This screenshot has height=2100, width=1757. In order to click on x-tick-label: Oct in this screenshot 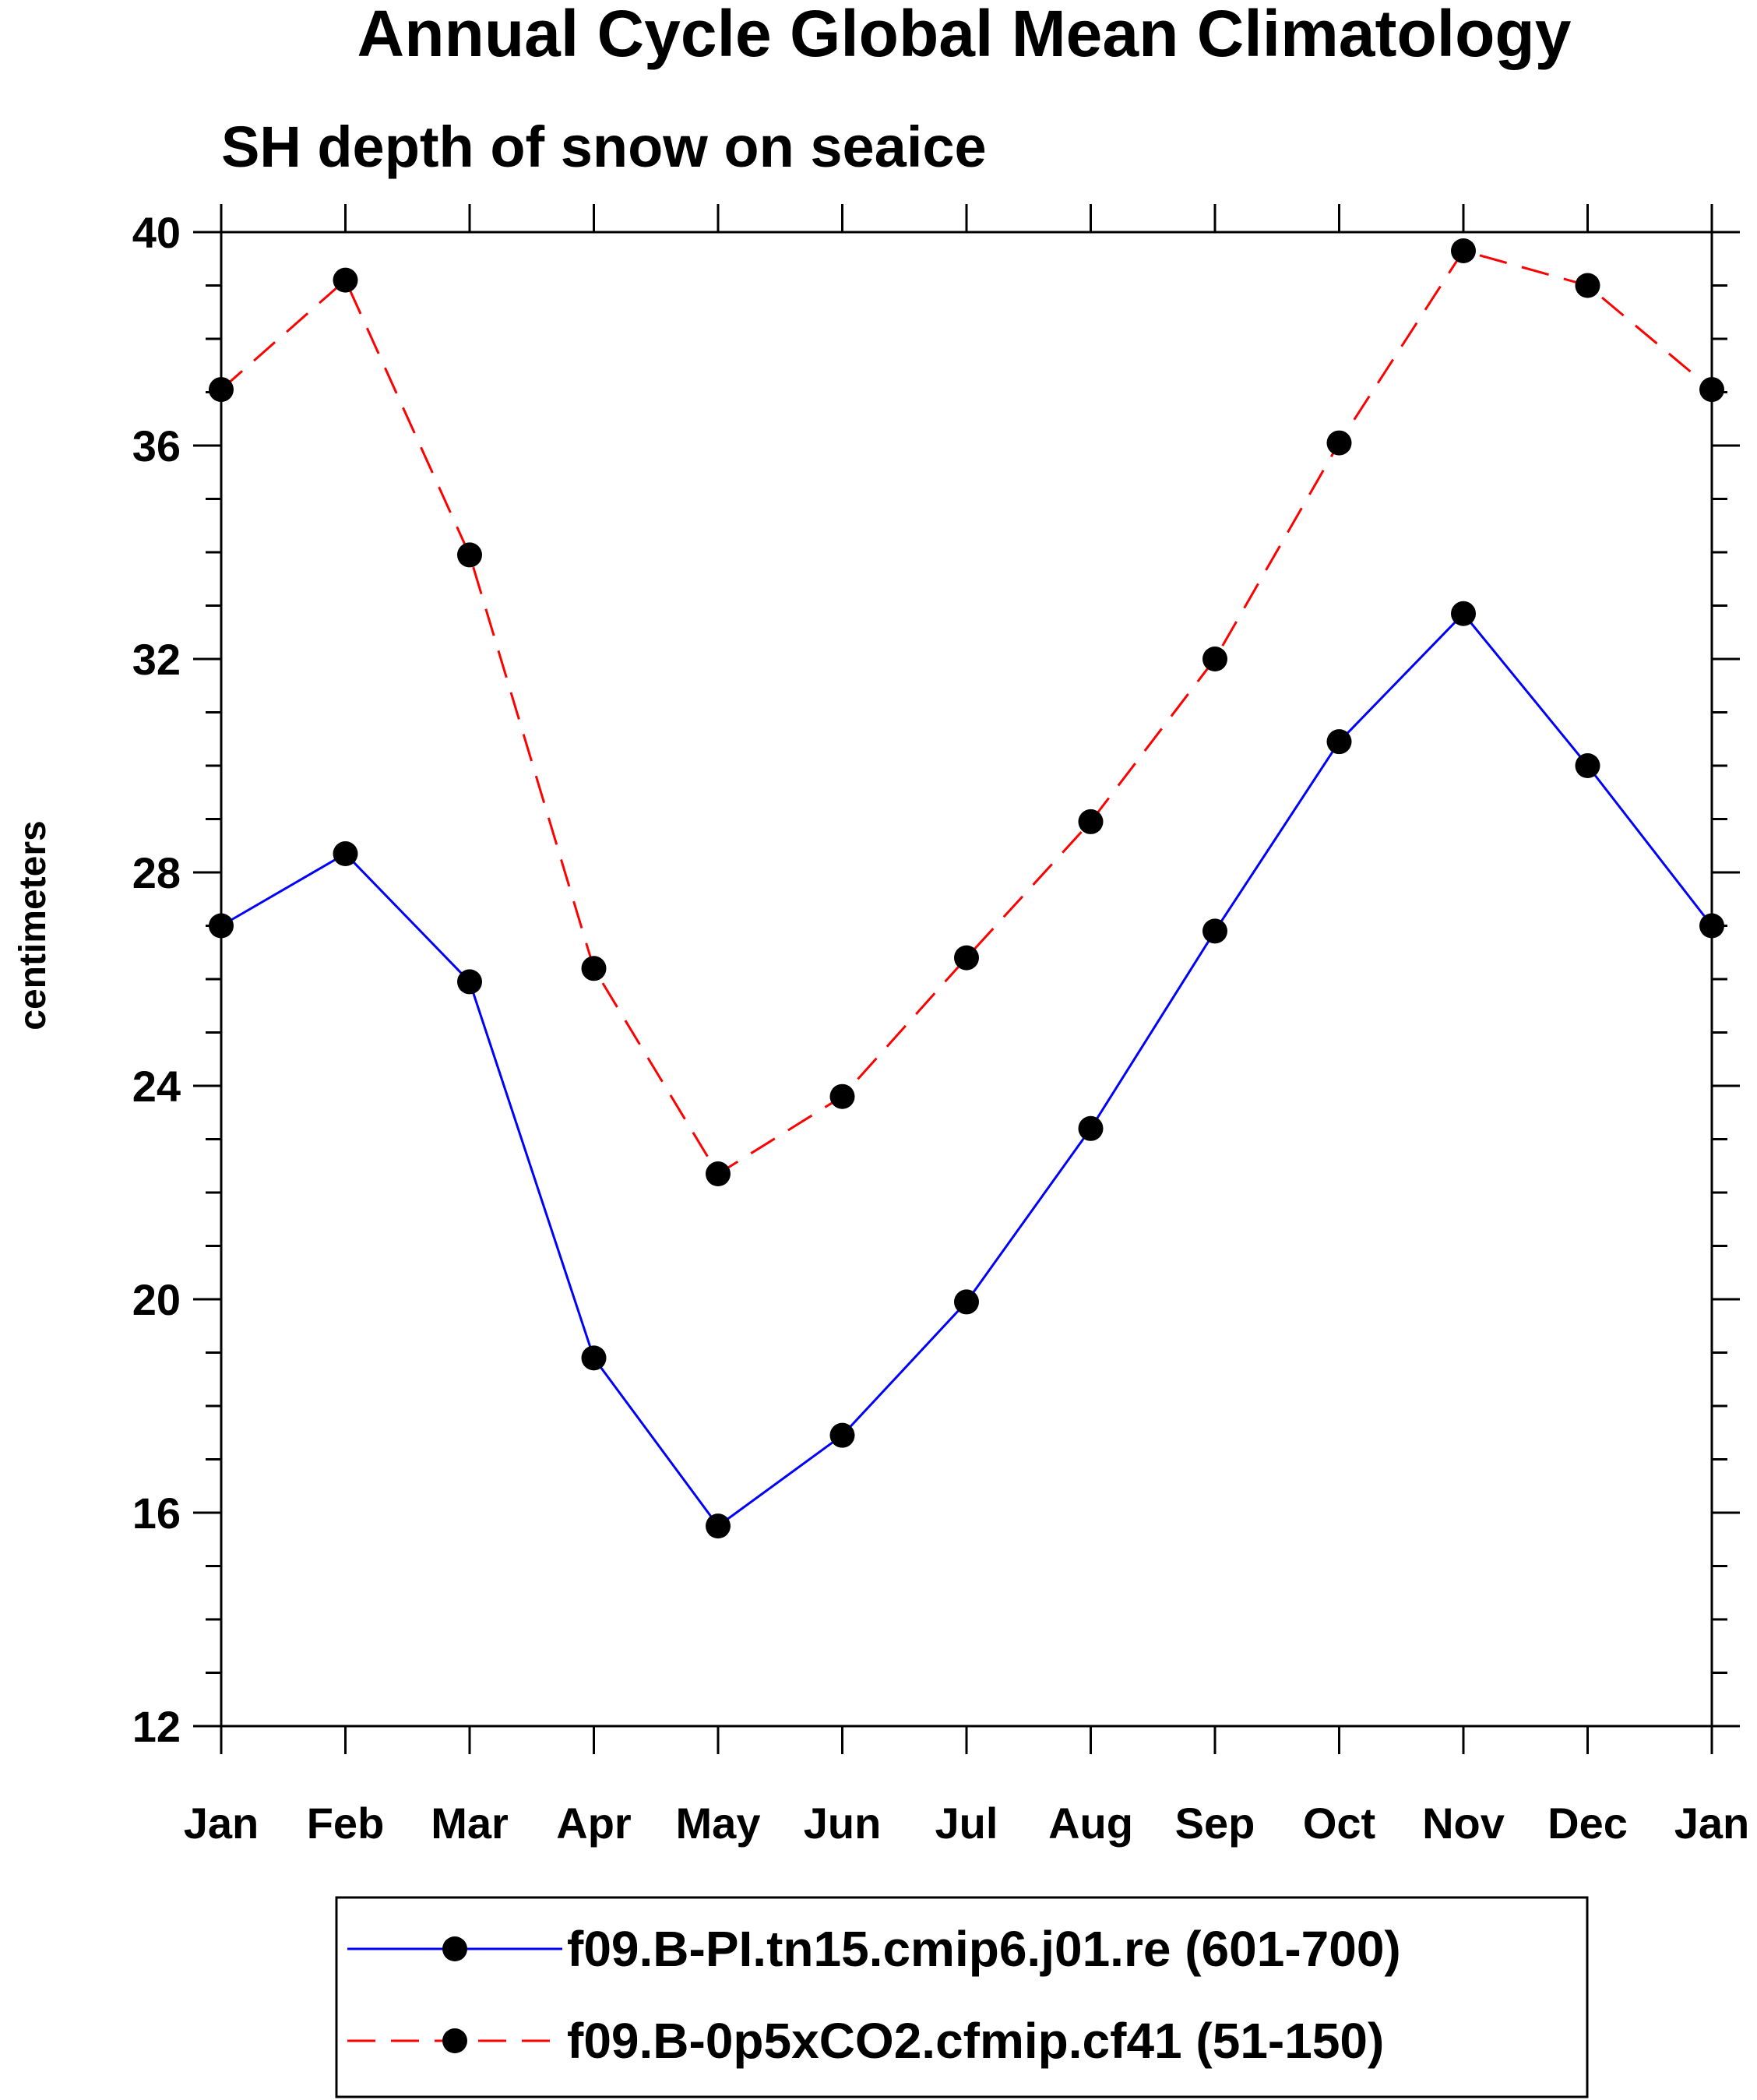, I will do `click(1339, 1823)`.